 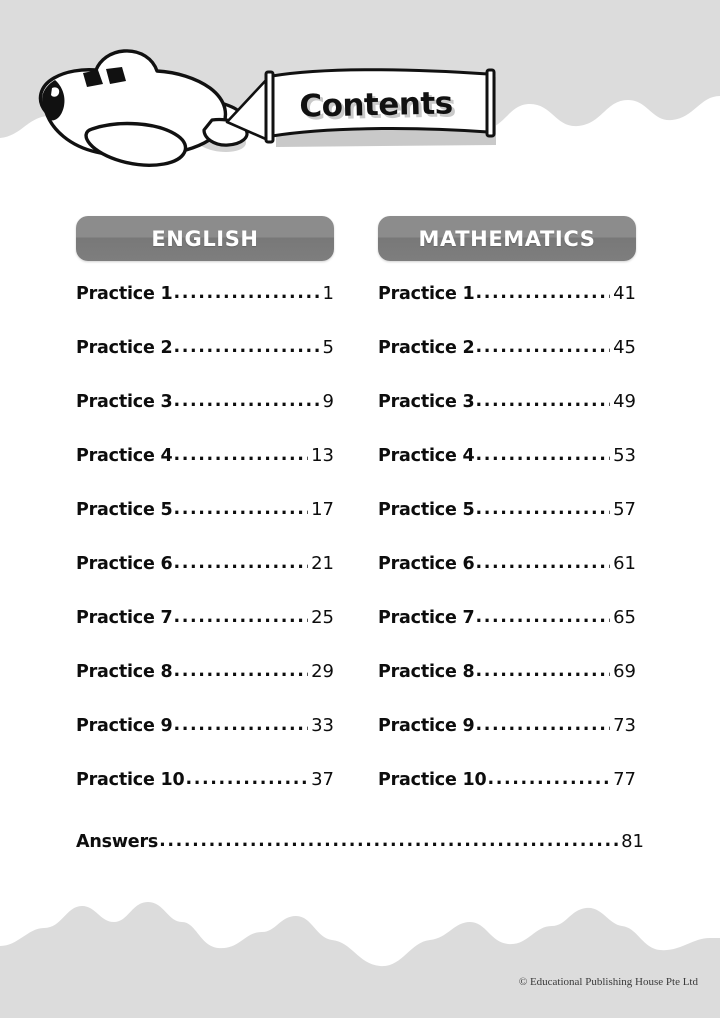 I want to click on toc-page-number: 25, so click(x=322, y=617).